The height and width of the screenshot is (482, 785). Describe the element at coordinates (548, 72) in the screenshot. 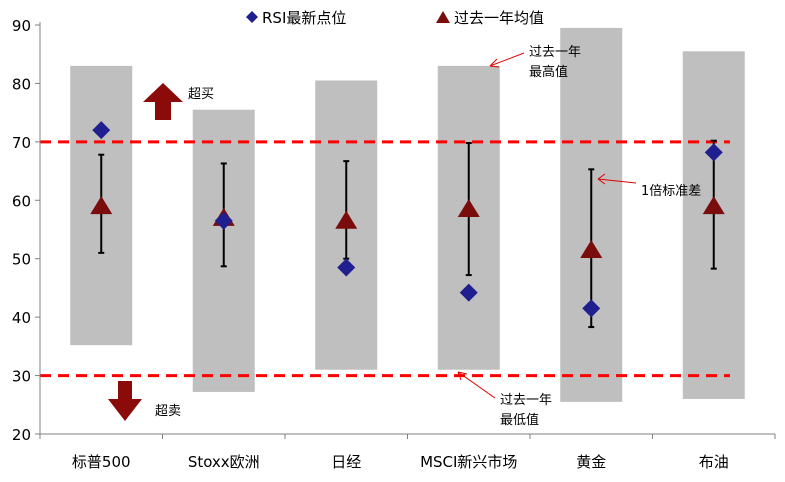

I see `max-annotation-line2: 最高值` at that location.